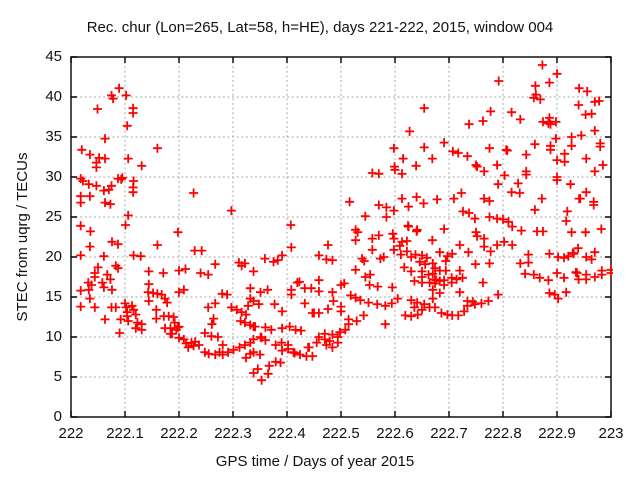  I want to click on x-tick-label: 222.1, so click(125, 433).